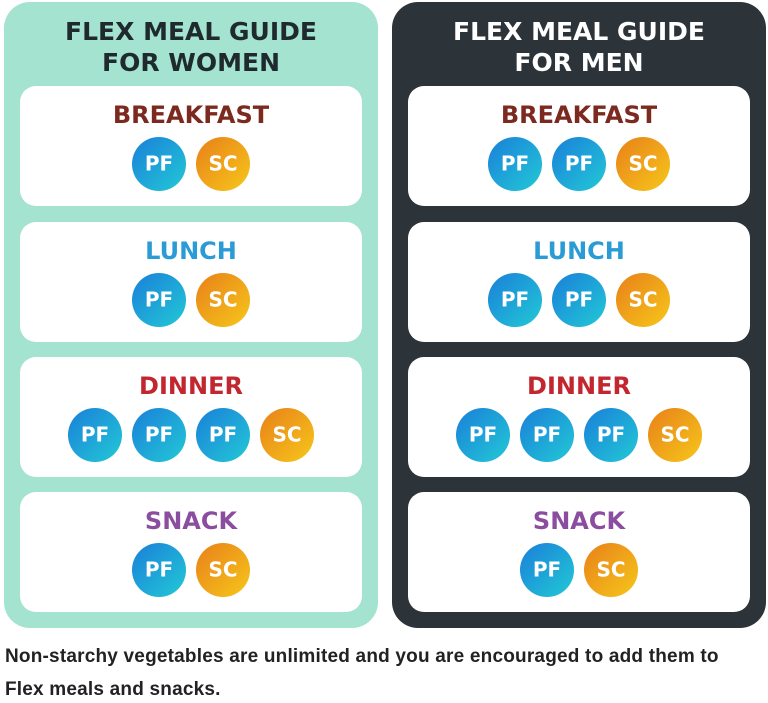  Describe the element at coordinates (578, 62) in the screenshot. I see `panel-title: FOR MEN` at that location.